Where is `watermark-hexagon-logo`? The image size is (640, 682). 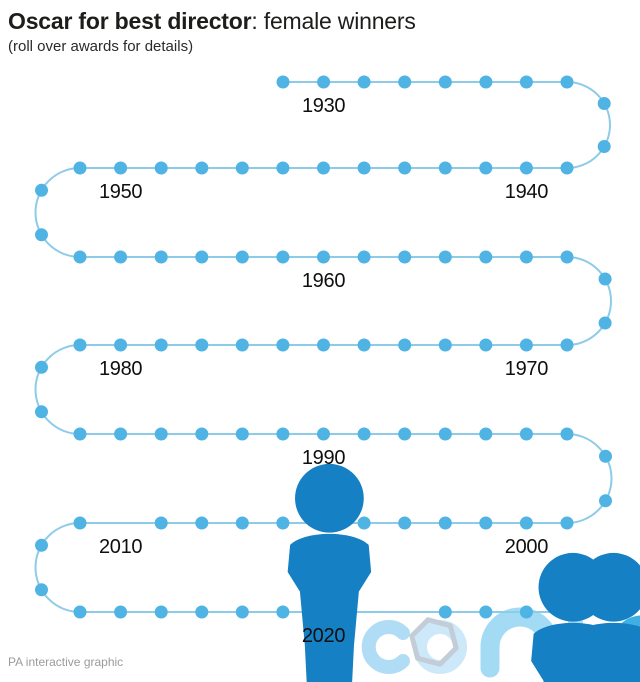
watermark-hexagon-logo is located at coordinates (434, 642).